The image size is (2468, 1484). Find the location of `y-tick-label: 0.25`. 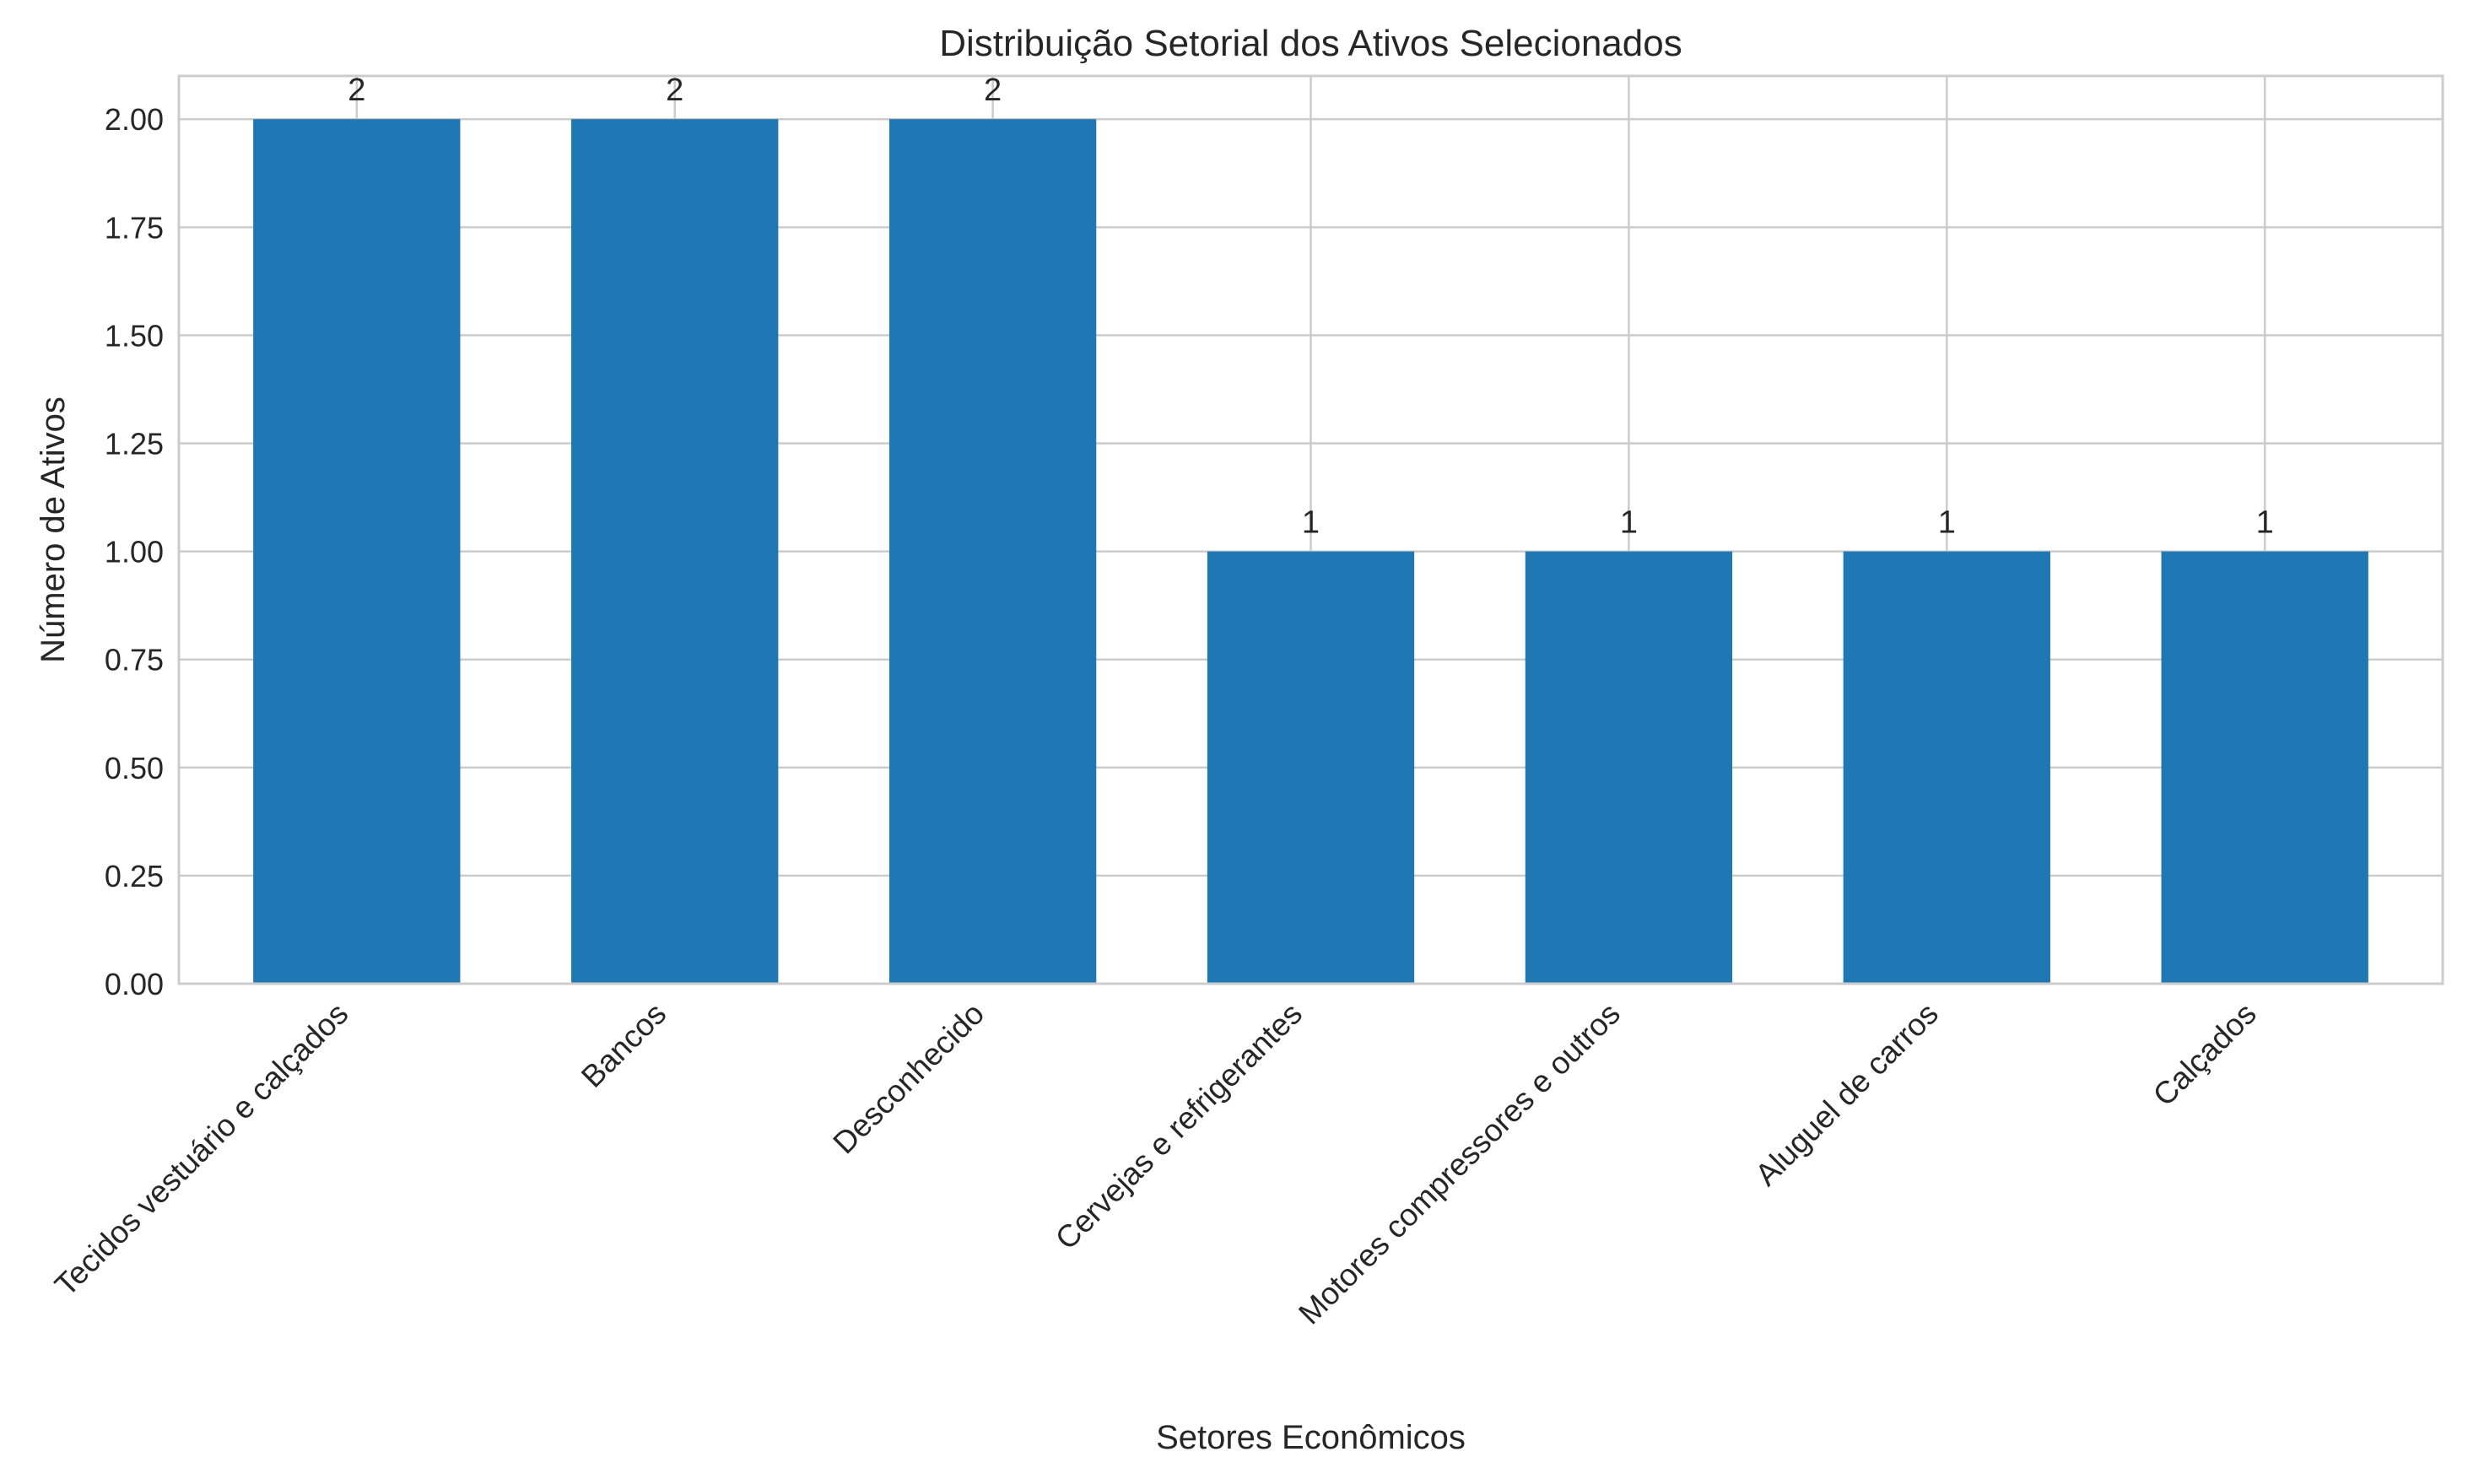

y-tick-label: 0.25 is located at coordinates (134, 876).